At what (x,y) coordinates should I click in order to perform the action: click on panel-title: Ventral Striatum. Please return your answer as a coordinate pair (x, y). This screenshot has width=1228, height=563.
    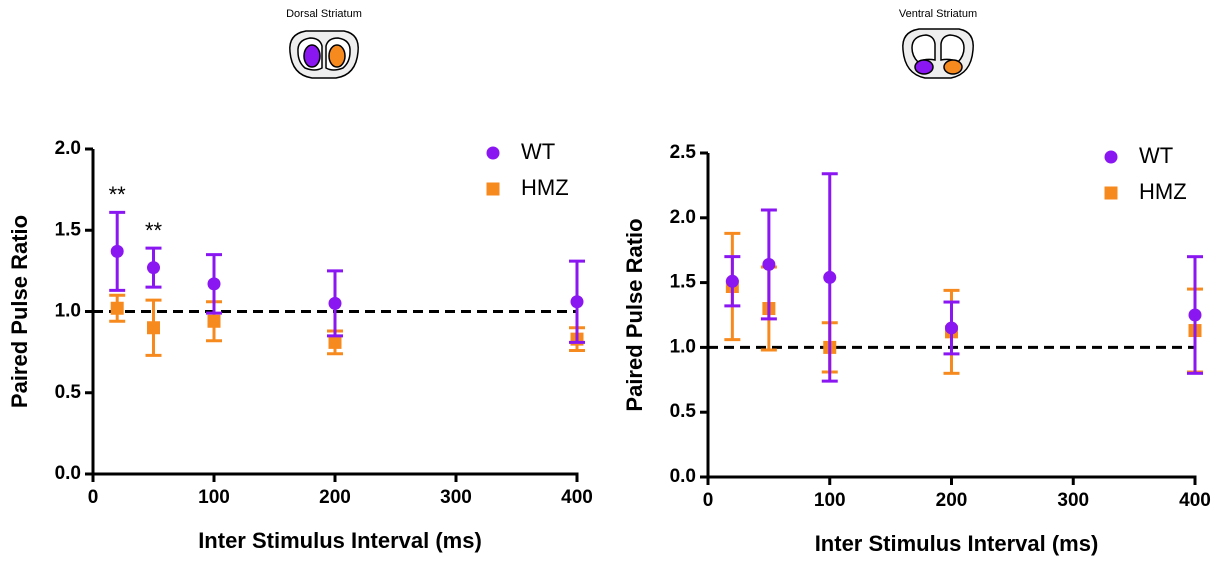
    Looking at the image, I should click on (938, 14).